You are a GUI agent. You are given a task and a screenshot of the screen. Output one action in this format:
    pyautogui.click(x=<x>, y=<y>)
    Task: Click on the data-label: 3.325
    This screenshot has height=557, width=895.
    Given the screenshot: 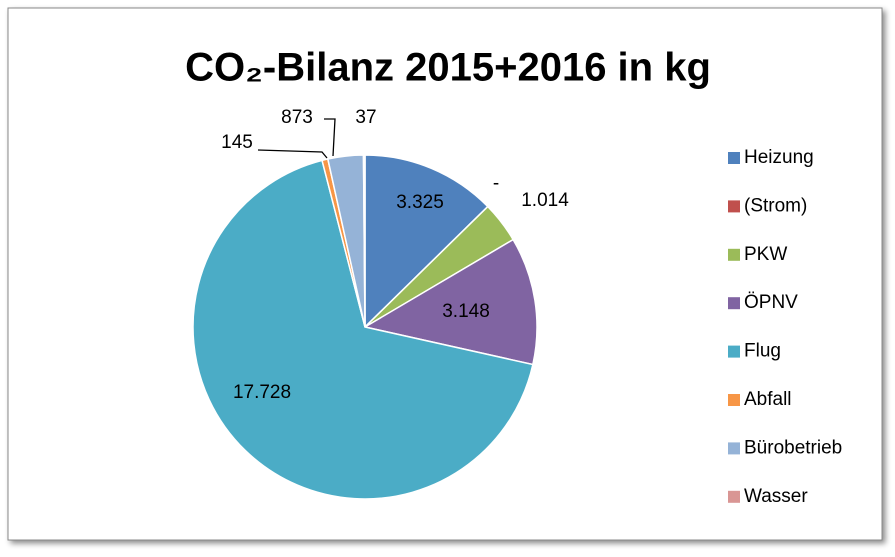 What is the action you would take?
    pyautogui.click(x=420, y=202)
    